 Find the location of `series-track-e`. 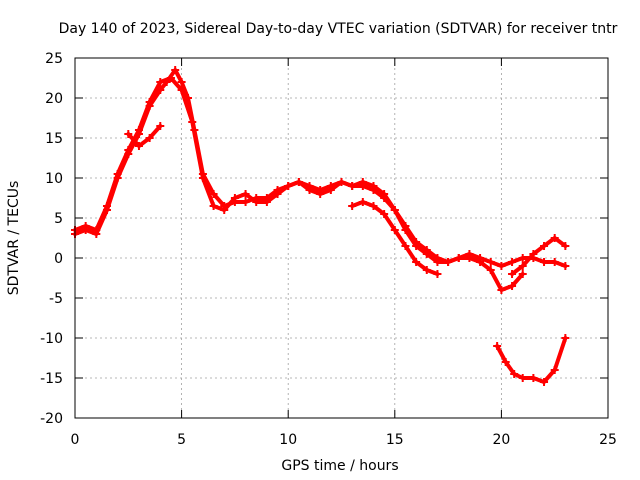

series-track-e is located at coordinates (531, 360).